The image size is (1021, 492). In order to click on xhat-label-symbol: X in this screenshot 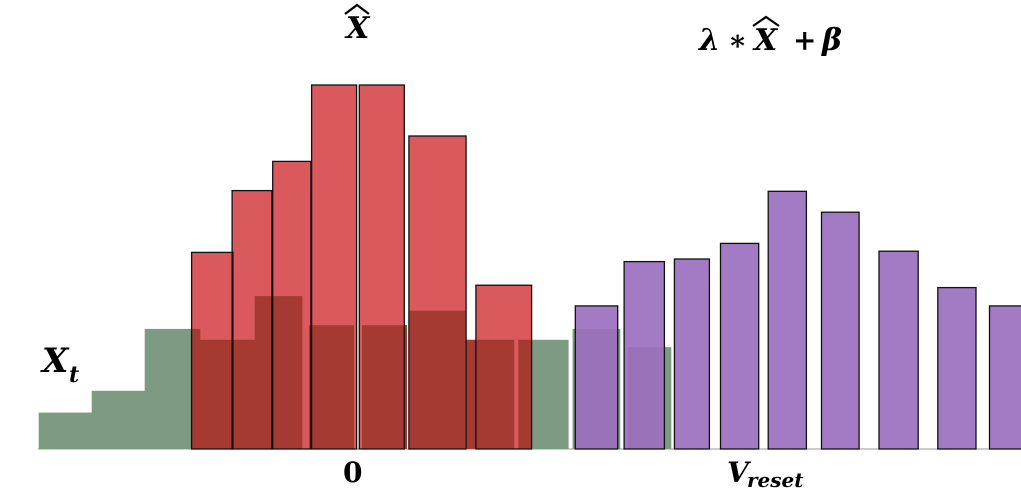, I will do `click(357, 28)`.